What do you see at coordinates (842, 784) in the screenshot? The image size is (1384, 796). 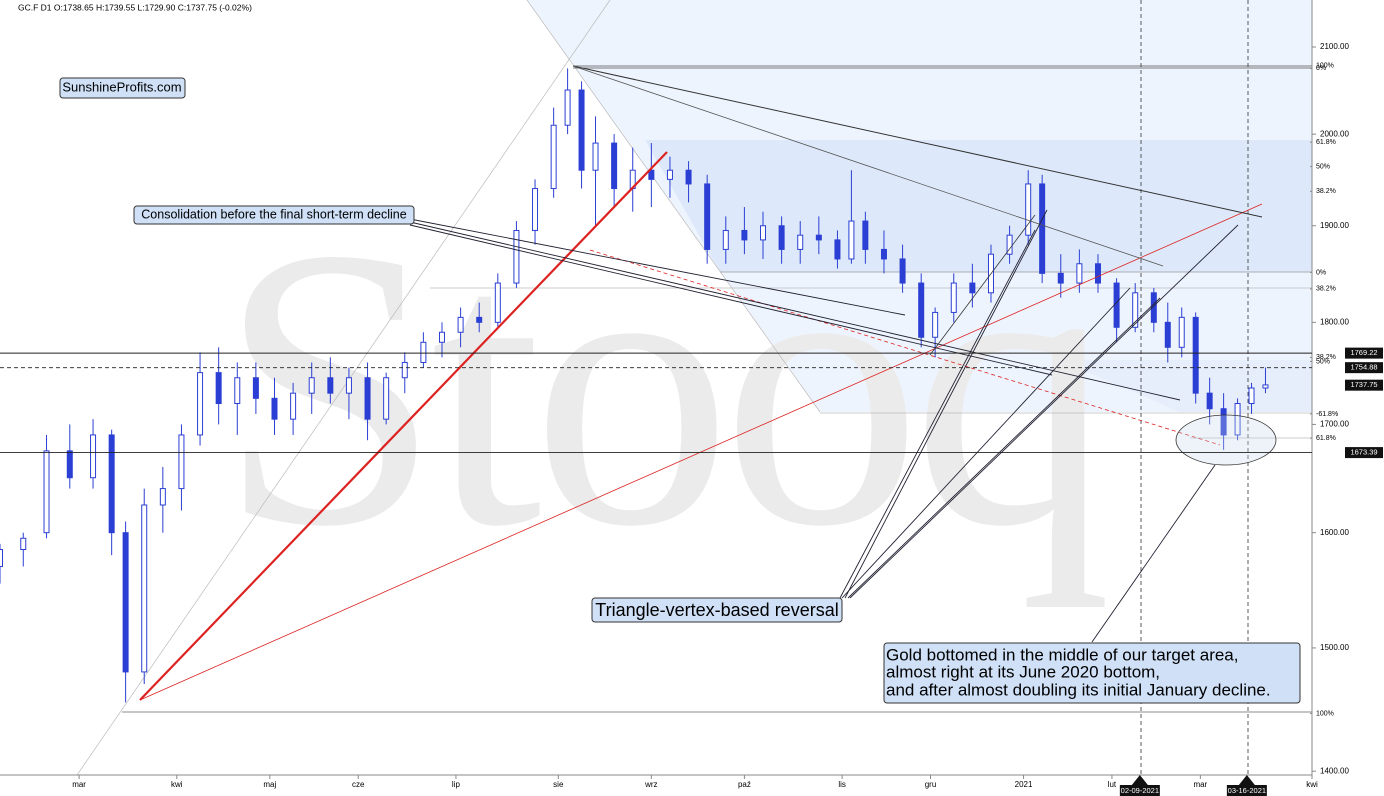 I see `x-tick-label: lis` at bounding box center [842, 784].